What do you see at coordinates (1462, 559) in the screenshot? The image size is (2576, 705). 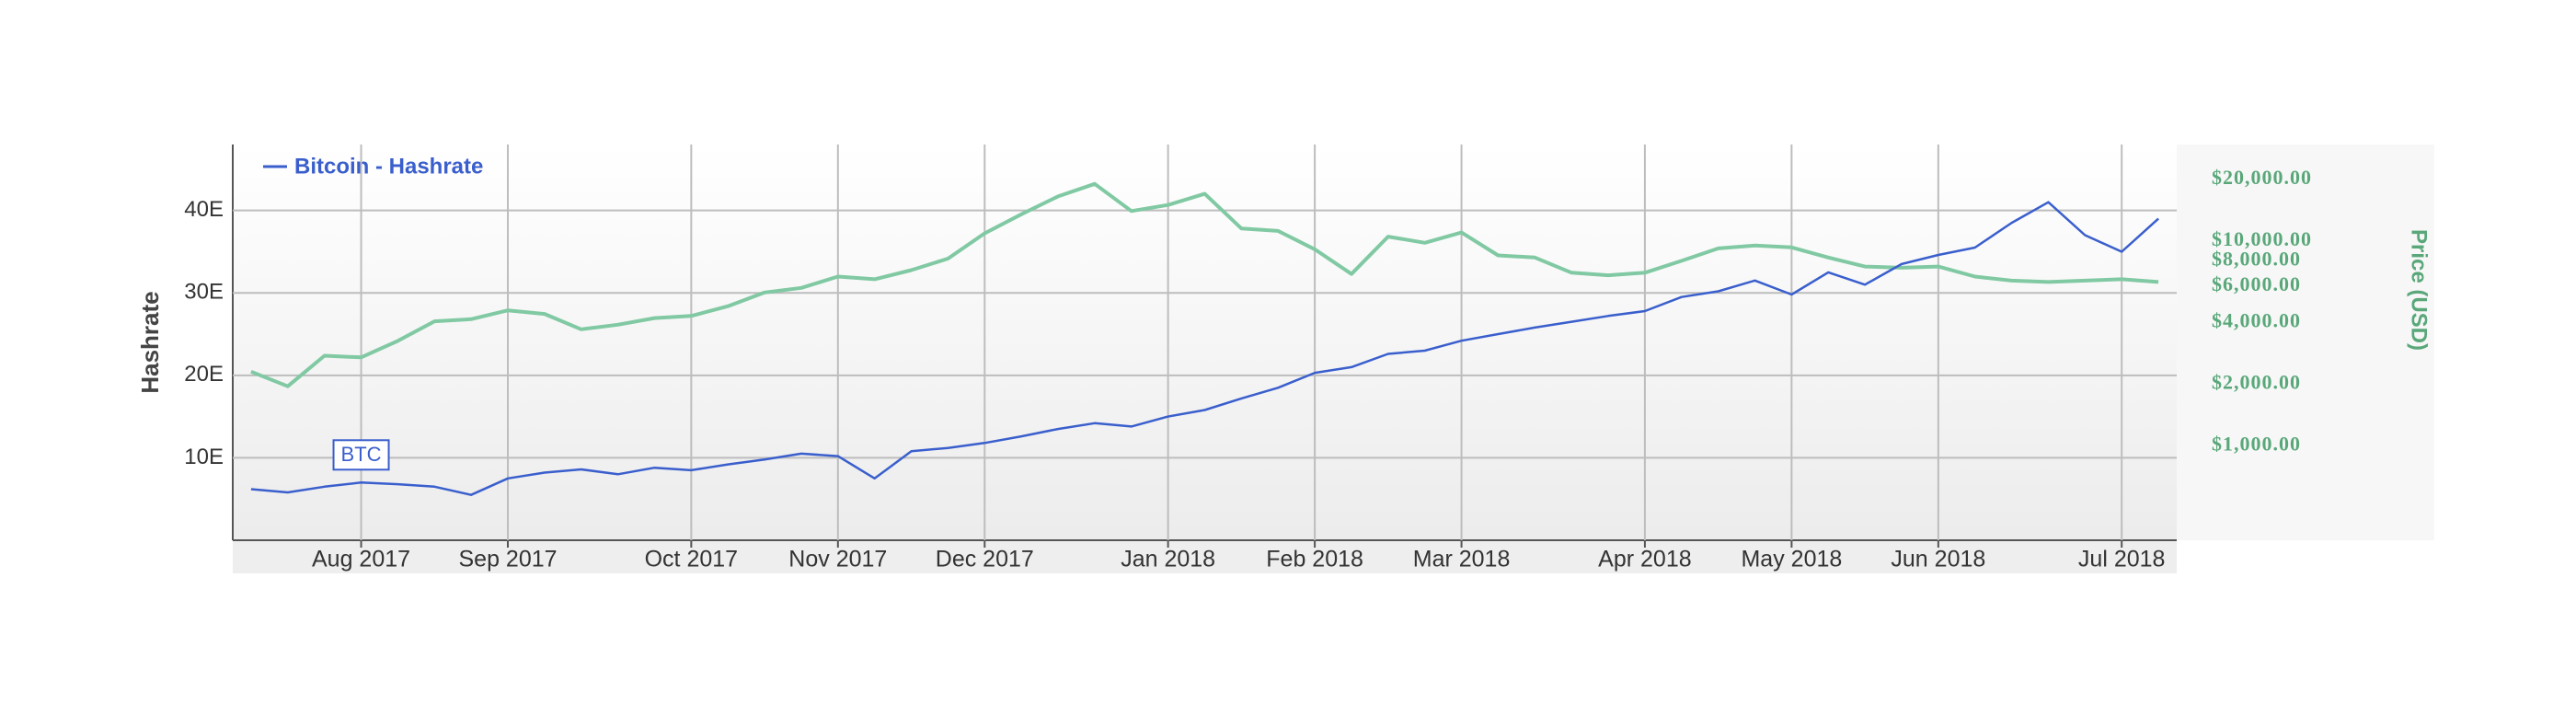 I see `x-tick-label: Mar 2018` at bounding box center [1462, 559].